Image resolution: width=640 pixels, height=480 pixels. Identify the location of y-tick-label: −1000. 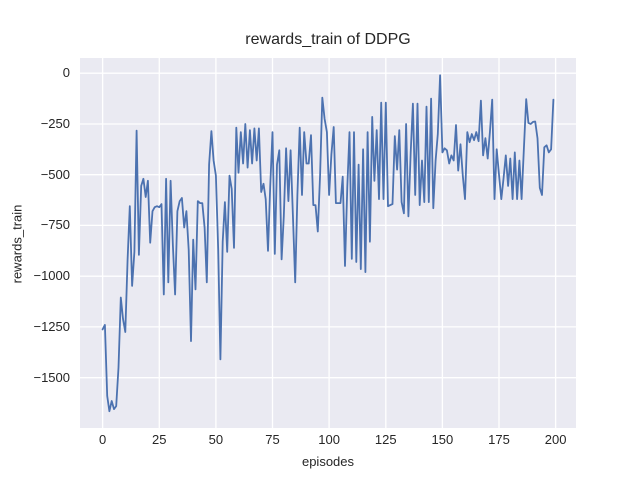
(51, 276).